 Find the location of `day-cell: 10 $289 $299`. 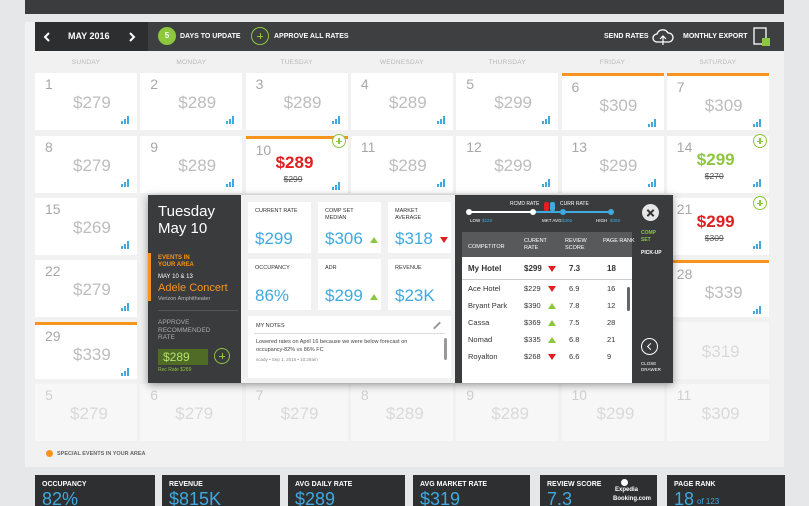

day-cell: 10 $289 $299 is located at coordinates (296, 164).